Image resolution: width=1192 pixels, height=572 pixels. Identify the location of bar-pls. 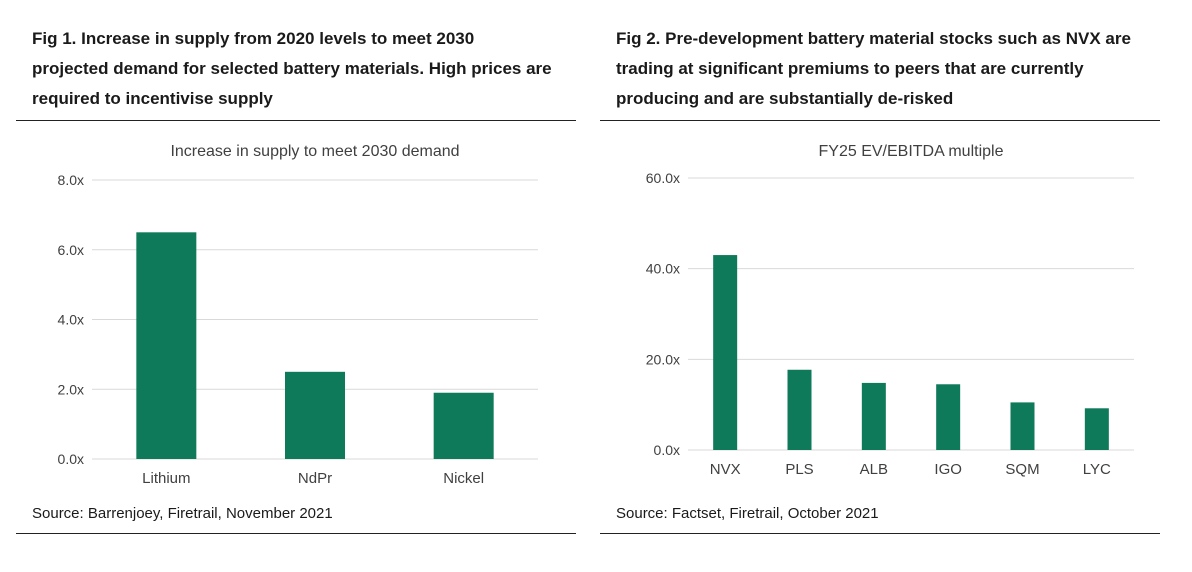
(799, 409).